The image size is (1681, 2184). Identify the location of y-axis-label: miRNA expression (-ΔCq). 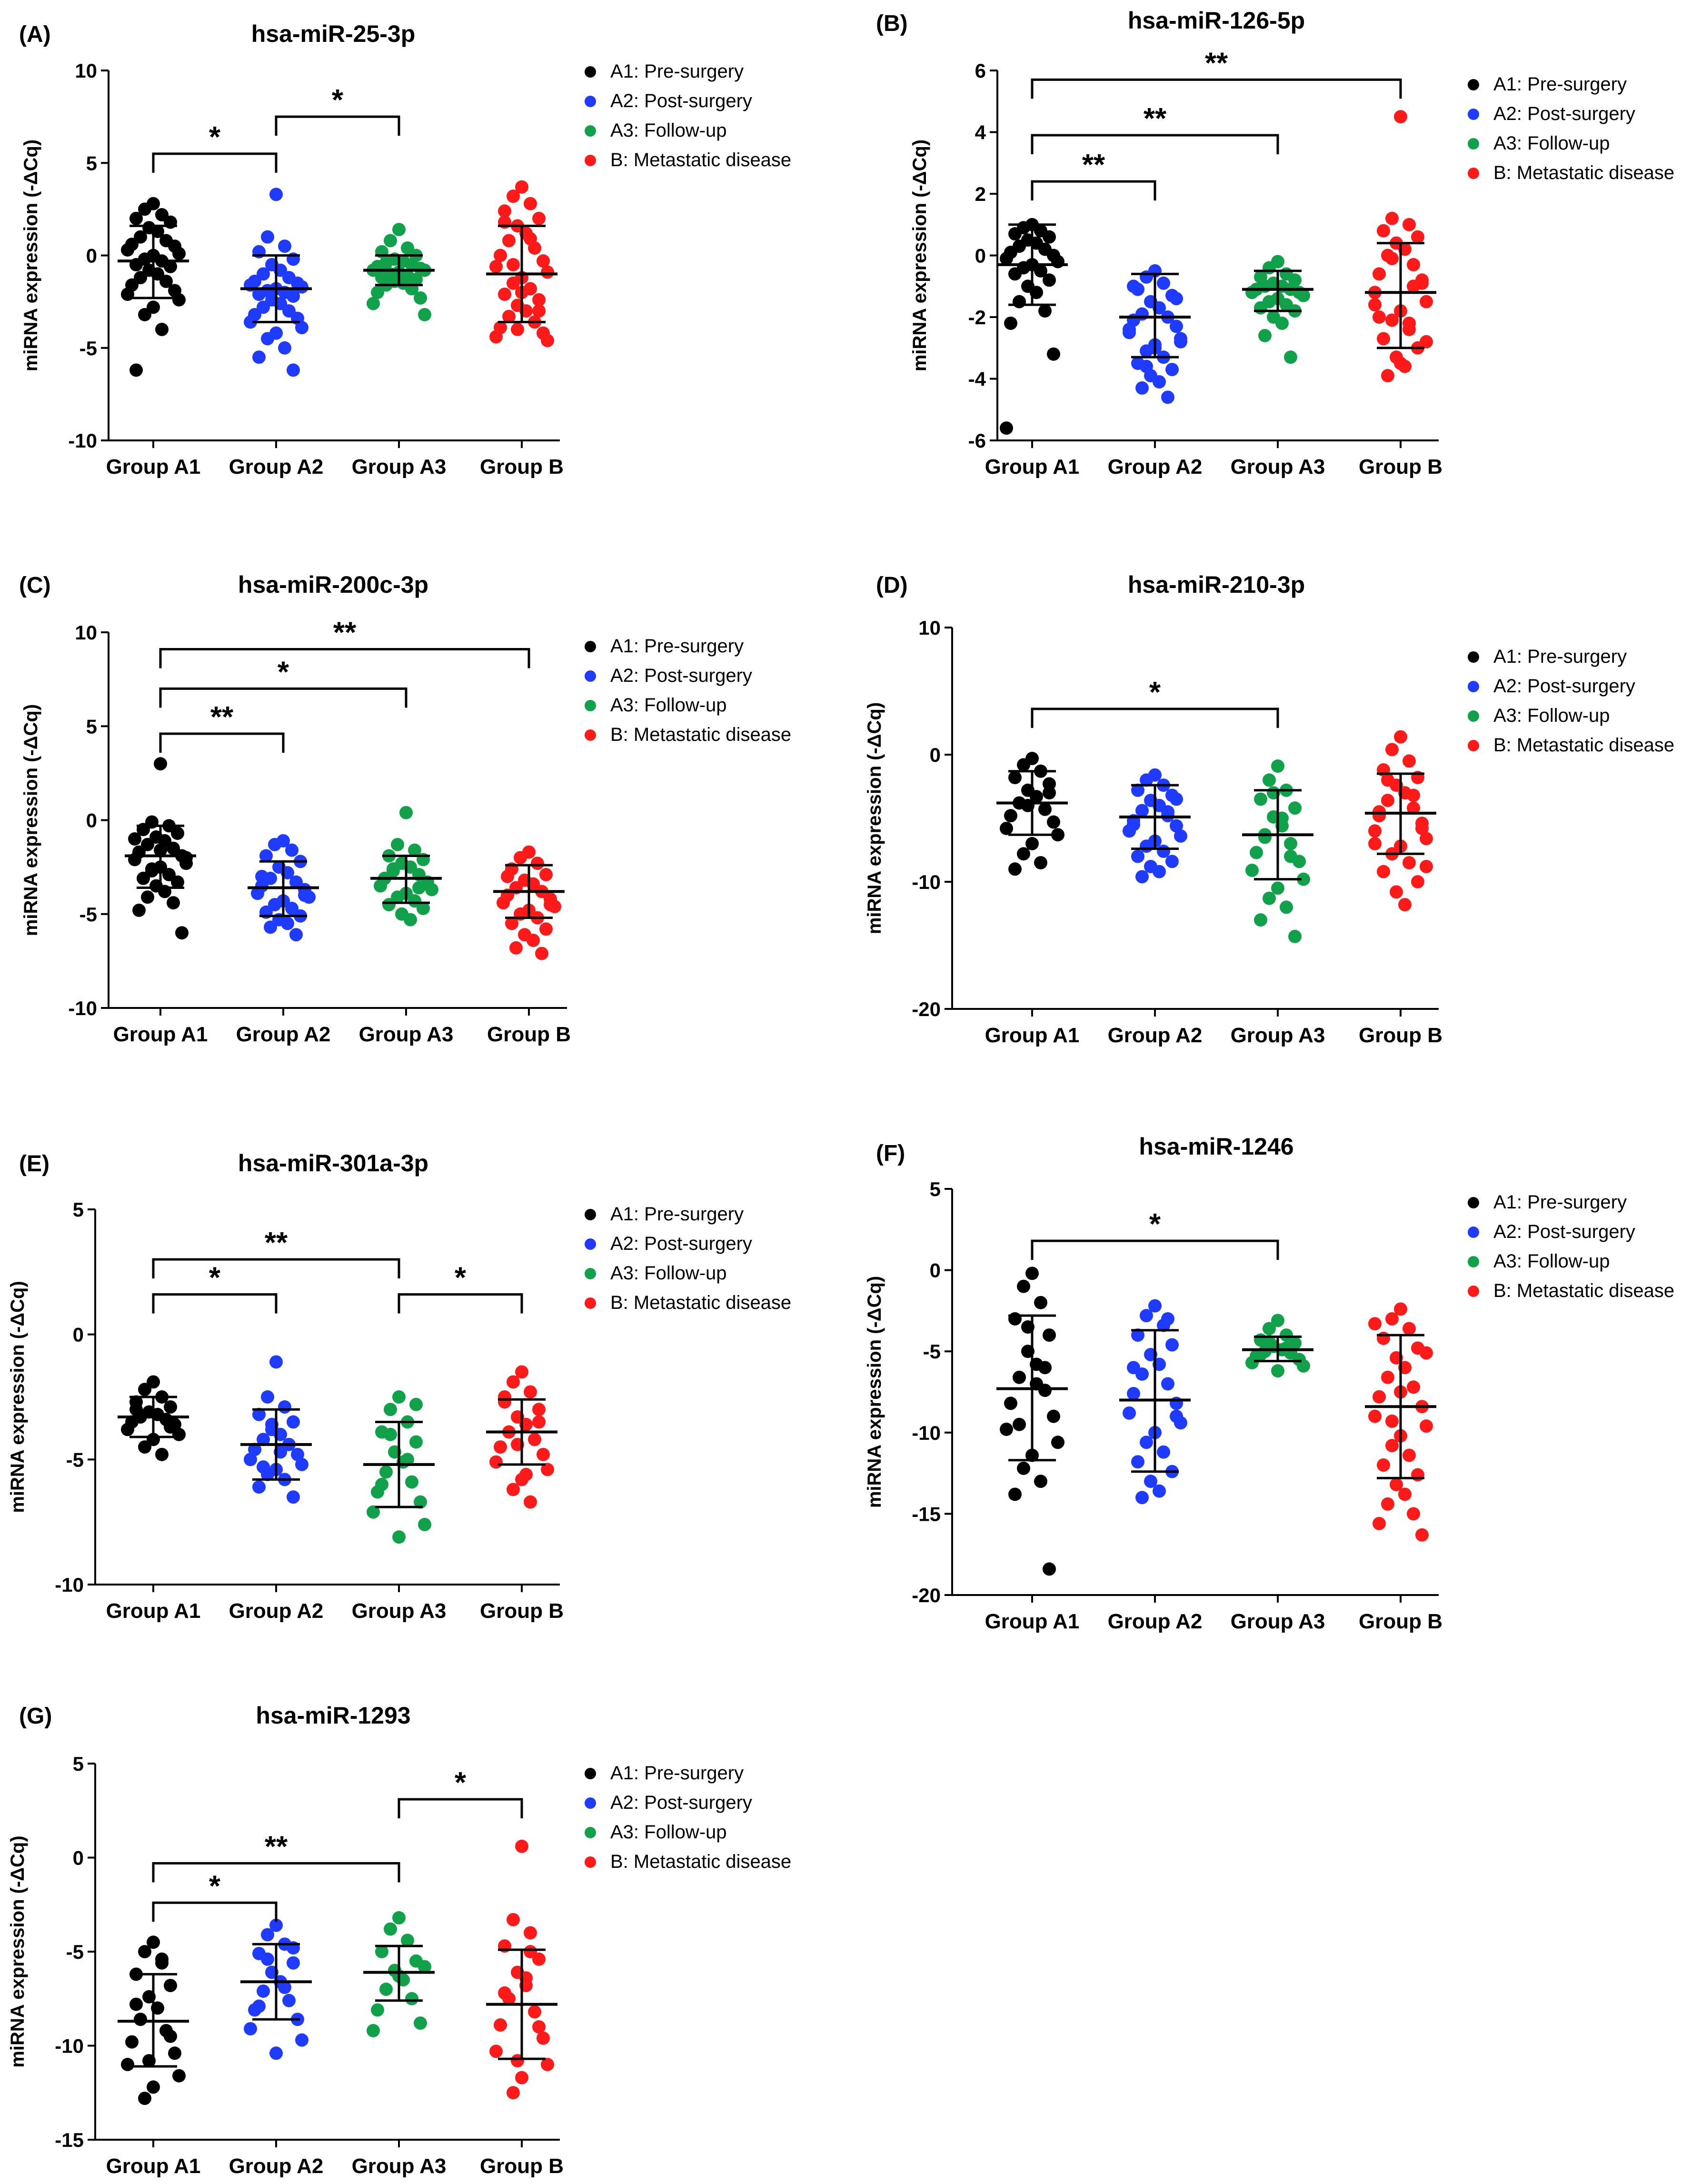
(874, 818).